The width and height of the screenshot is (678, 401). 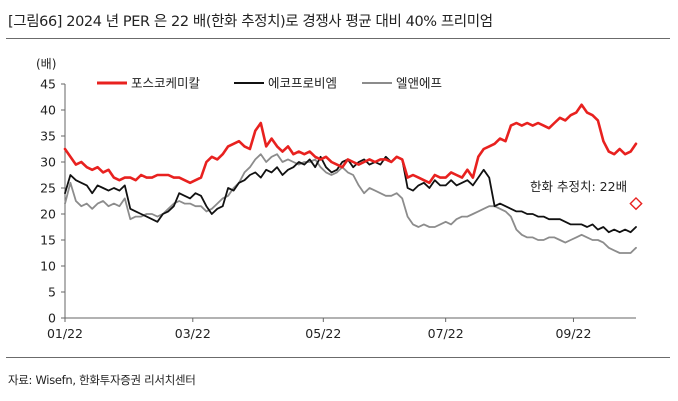 I want to click on x-tick-label: 07/22, so click(x=446, y=333).